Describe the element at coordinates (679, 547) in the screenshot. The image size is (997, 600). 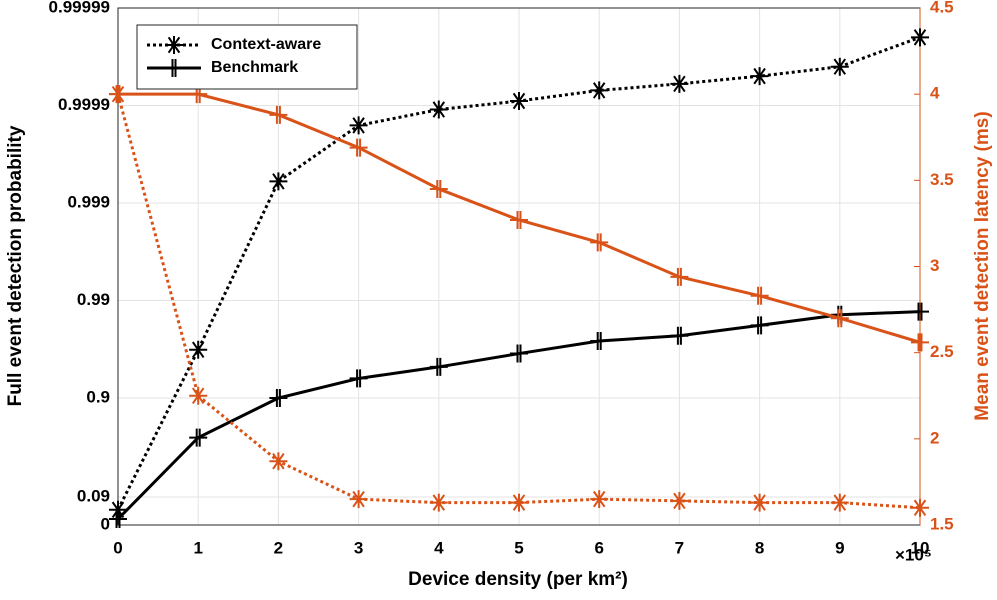
I see `x-tick-label: 7` at that location.